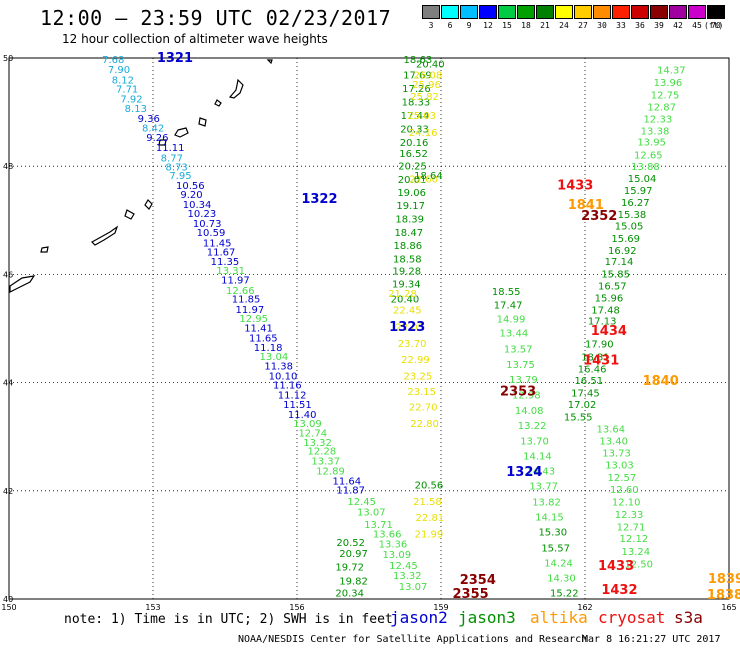  Describe the element at coordinates (197, 205) in the screenshot. I see `wave-height-value: 10.34` at that location.